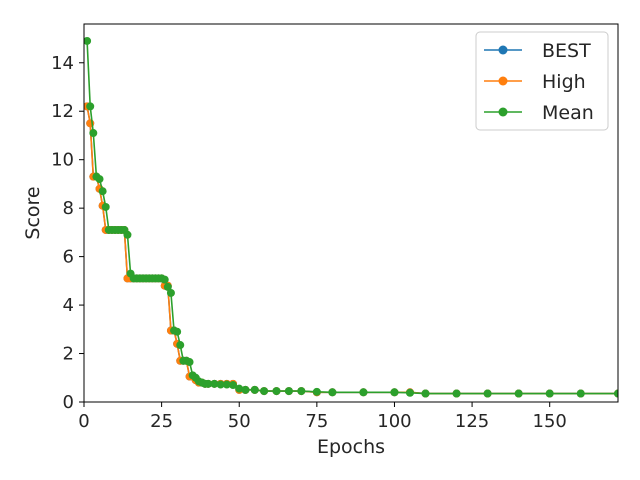 Image resolution: width=640 pixels, height=480 pixels. What do you see at coordinates (33, 212) in the screenshot?
I see `y-axis-label: Score` at bounding box center [33, 212].